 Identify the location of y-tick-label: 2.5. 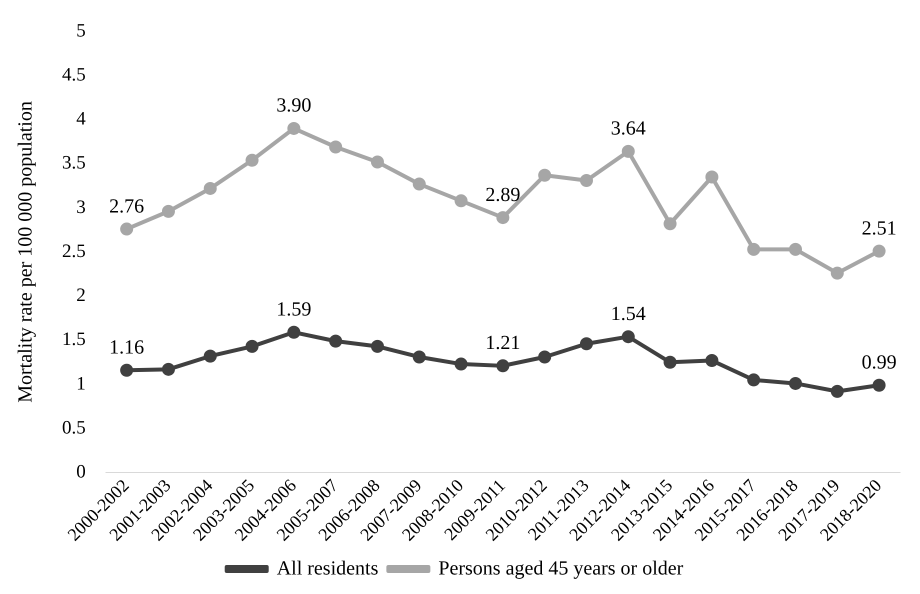
(74, 251).